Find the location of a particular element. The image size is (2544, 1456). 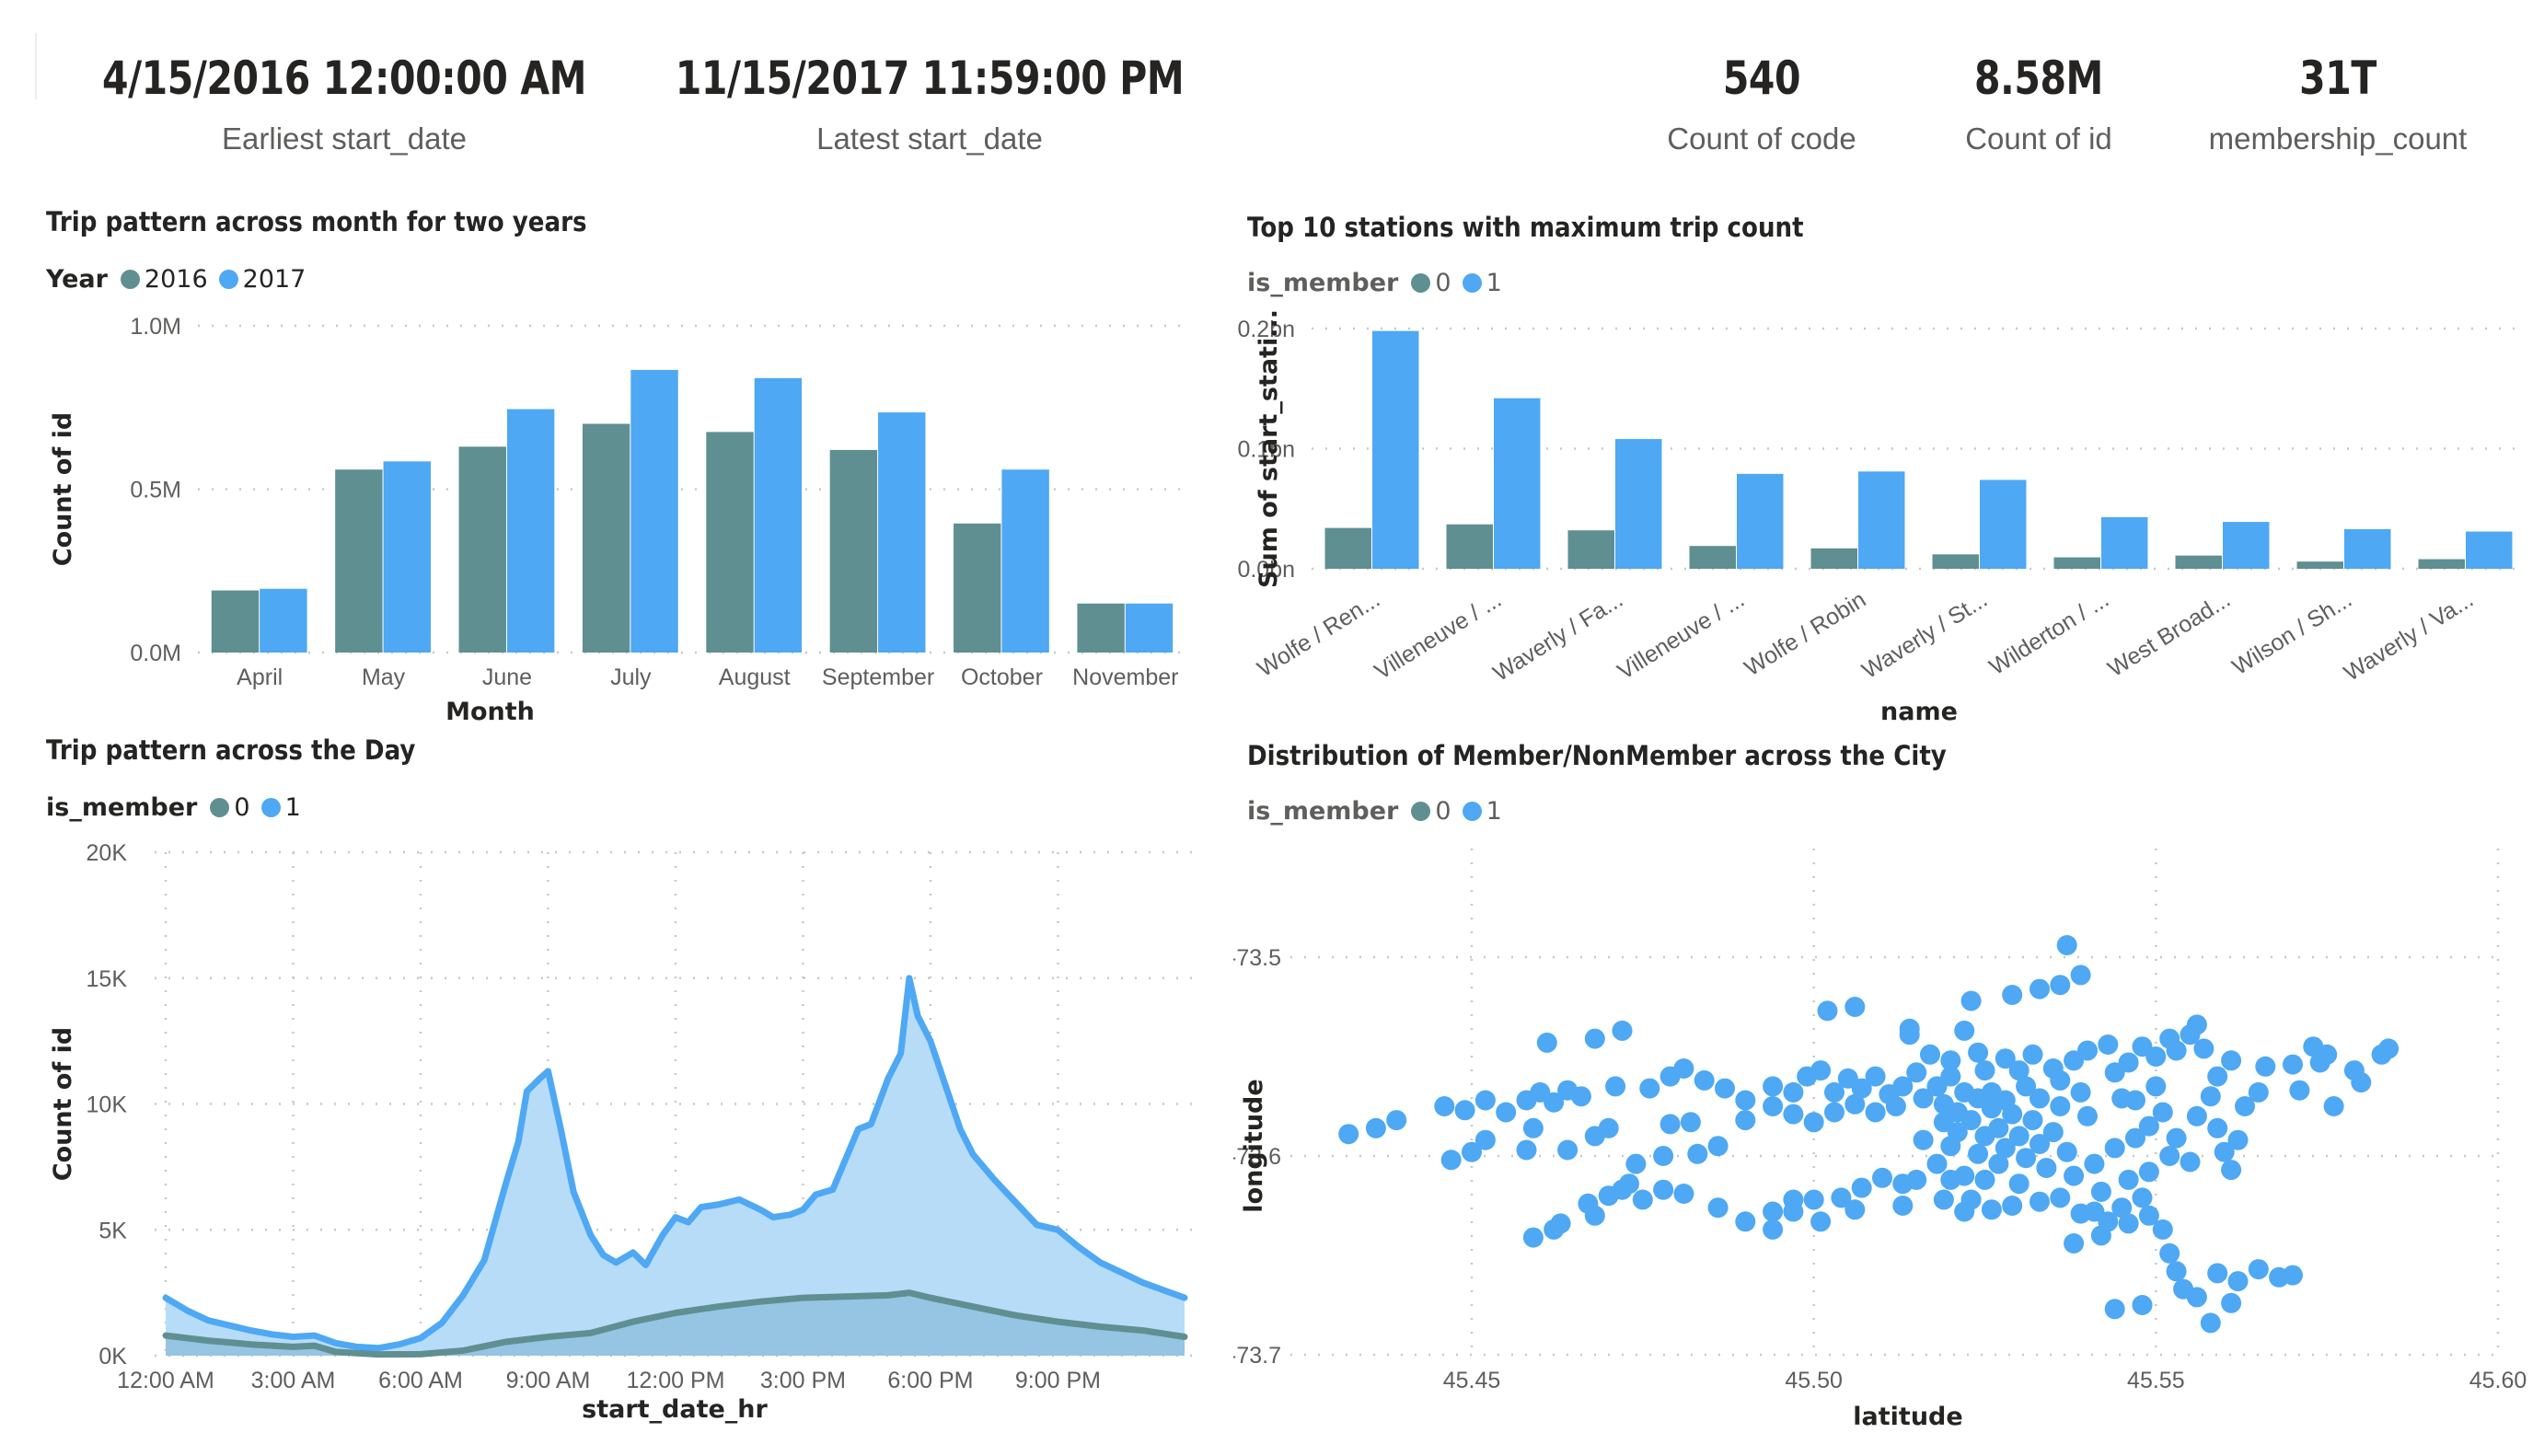

x-tick-label: 9:00 PM is located at coordinates (1058, 1380).